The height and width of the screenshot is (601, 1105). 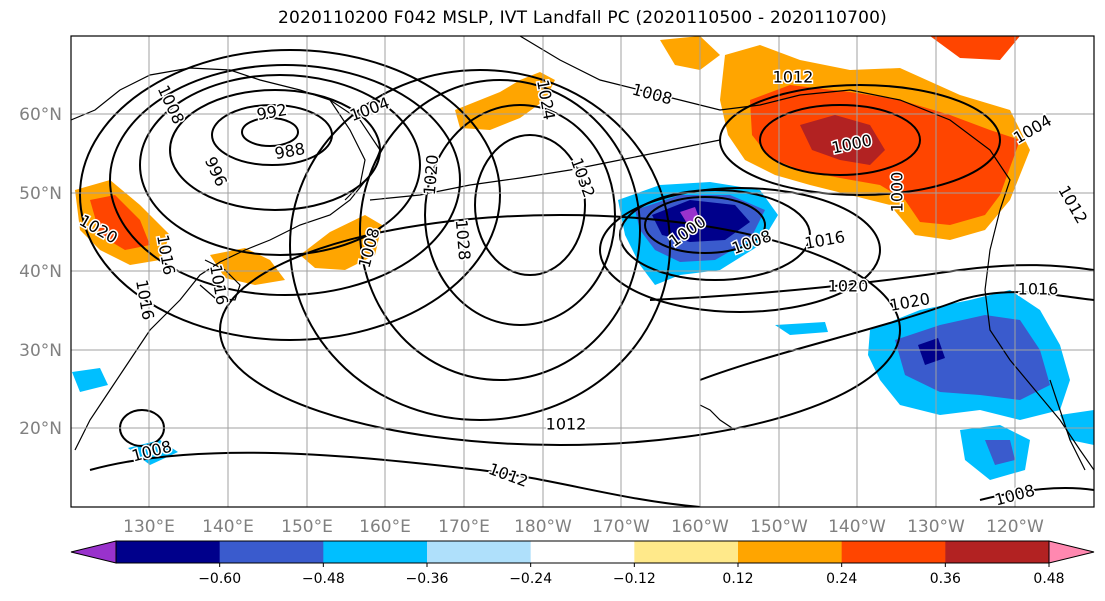 What do you see at coordinates (1067, 425) in the screenshot?
I see `coast-mexico` at bounding box center [1067, 425].